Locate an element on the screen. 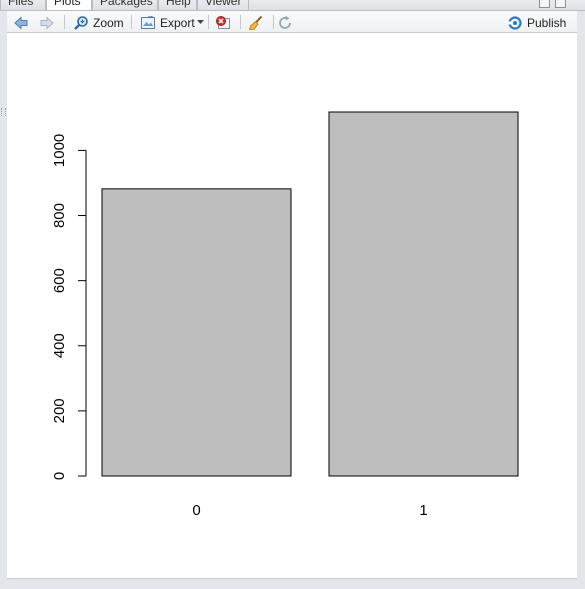 Image resolution: width=585 pixels, height=589 pixels. back-arrow-icon is located at coordinates (21, 22).